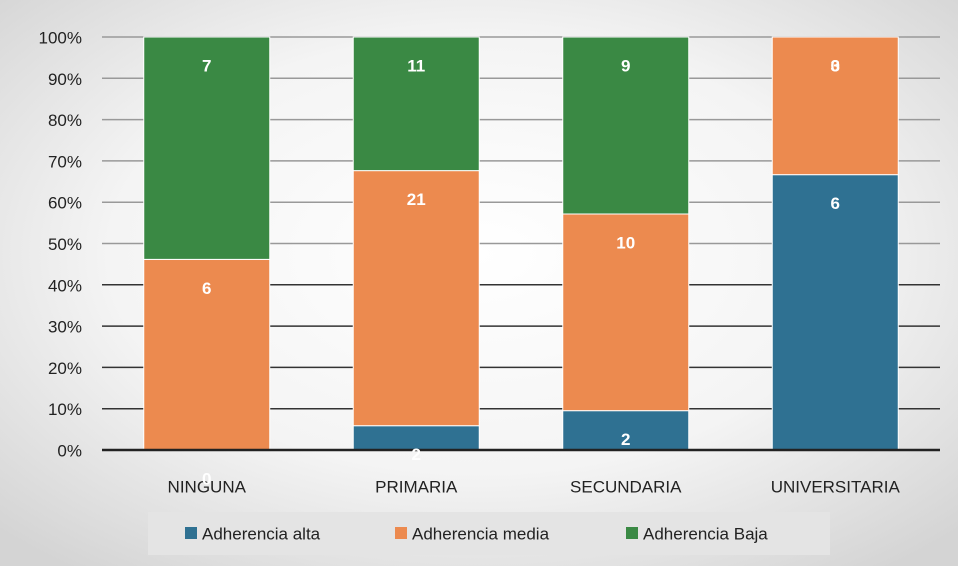  I want to click on data-label: 9, so click(625, 65).